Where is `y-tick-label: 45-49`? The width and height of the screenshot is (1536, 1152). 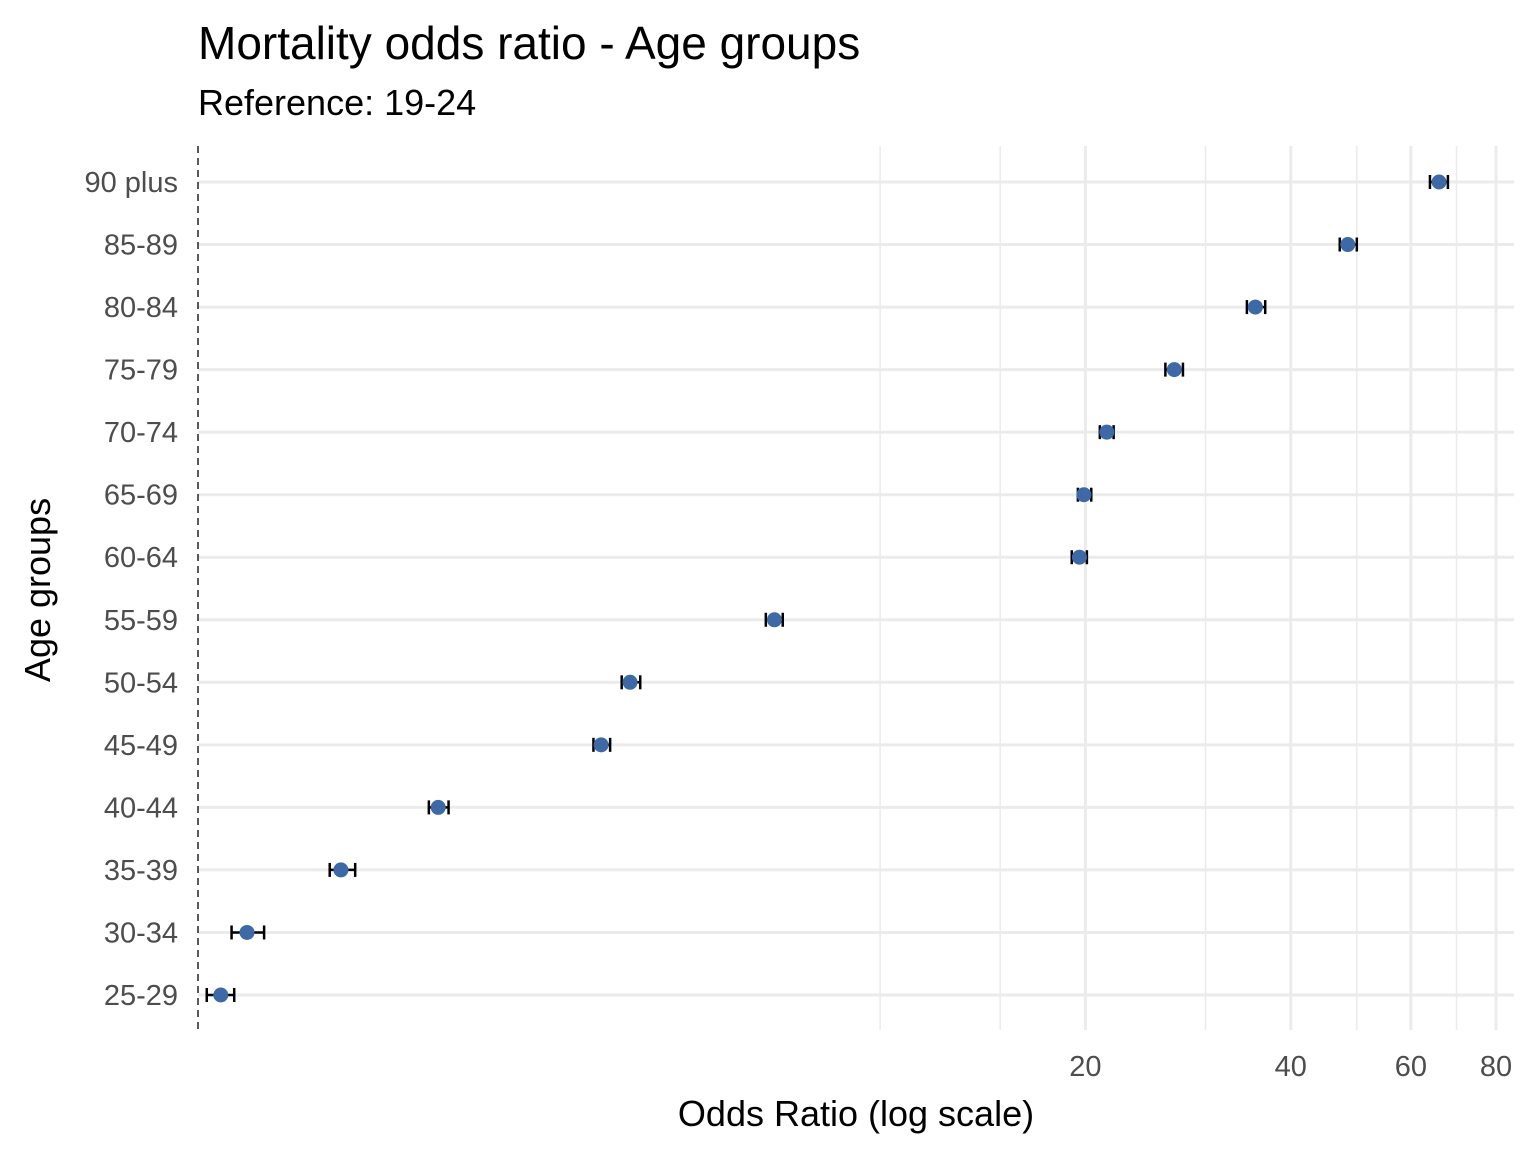 y-tick-label: 45-49 is located at coordinates (141, 746).